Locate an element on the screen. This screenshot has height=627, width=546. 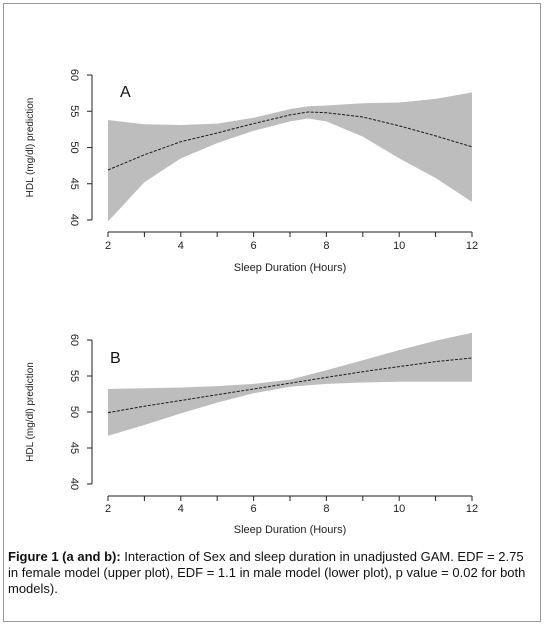
caption-bold: Figure 1 (a and b): is located at coordinates (64, 556).